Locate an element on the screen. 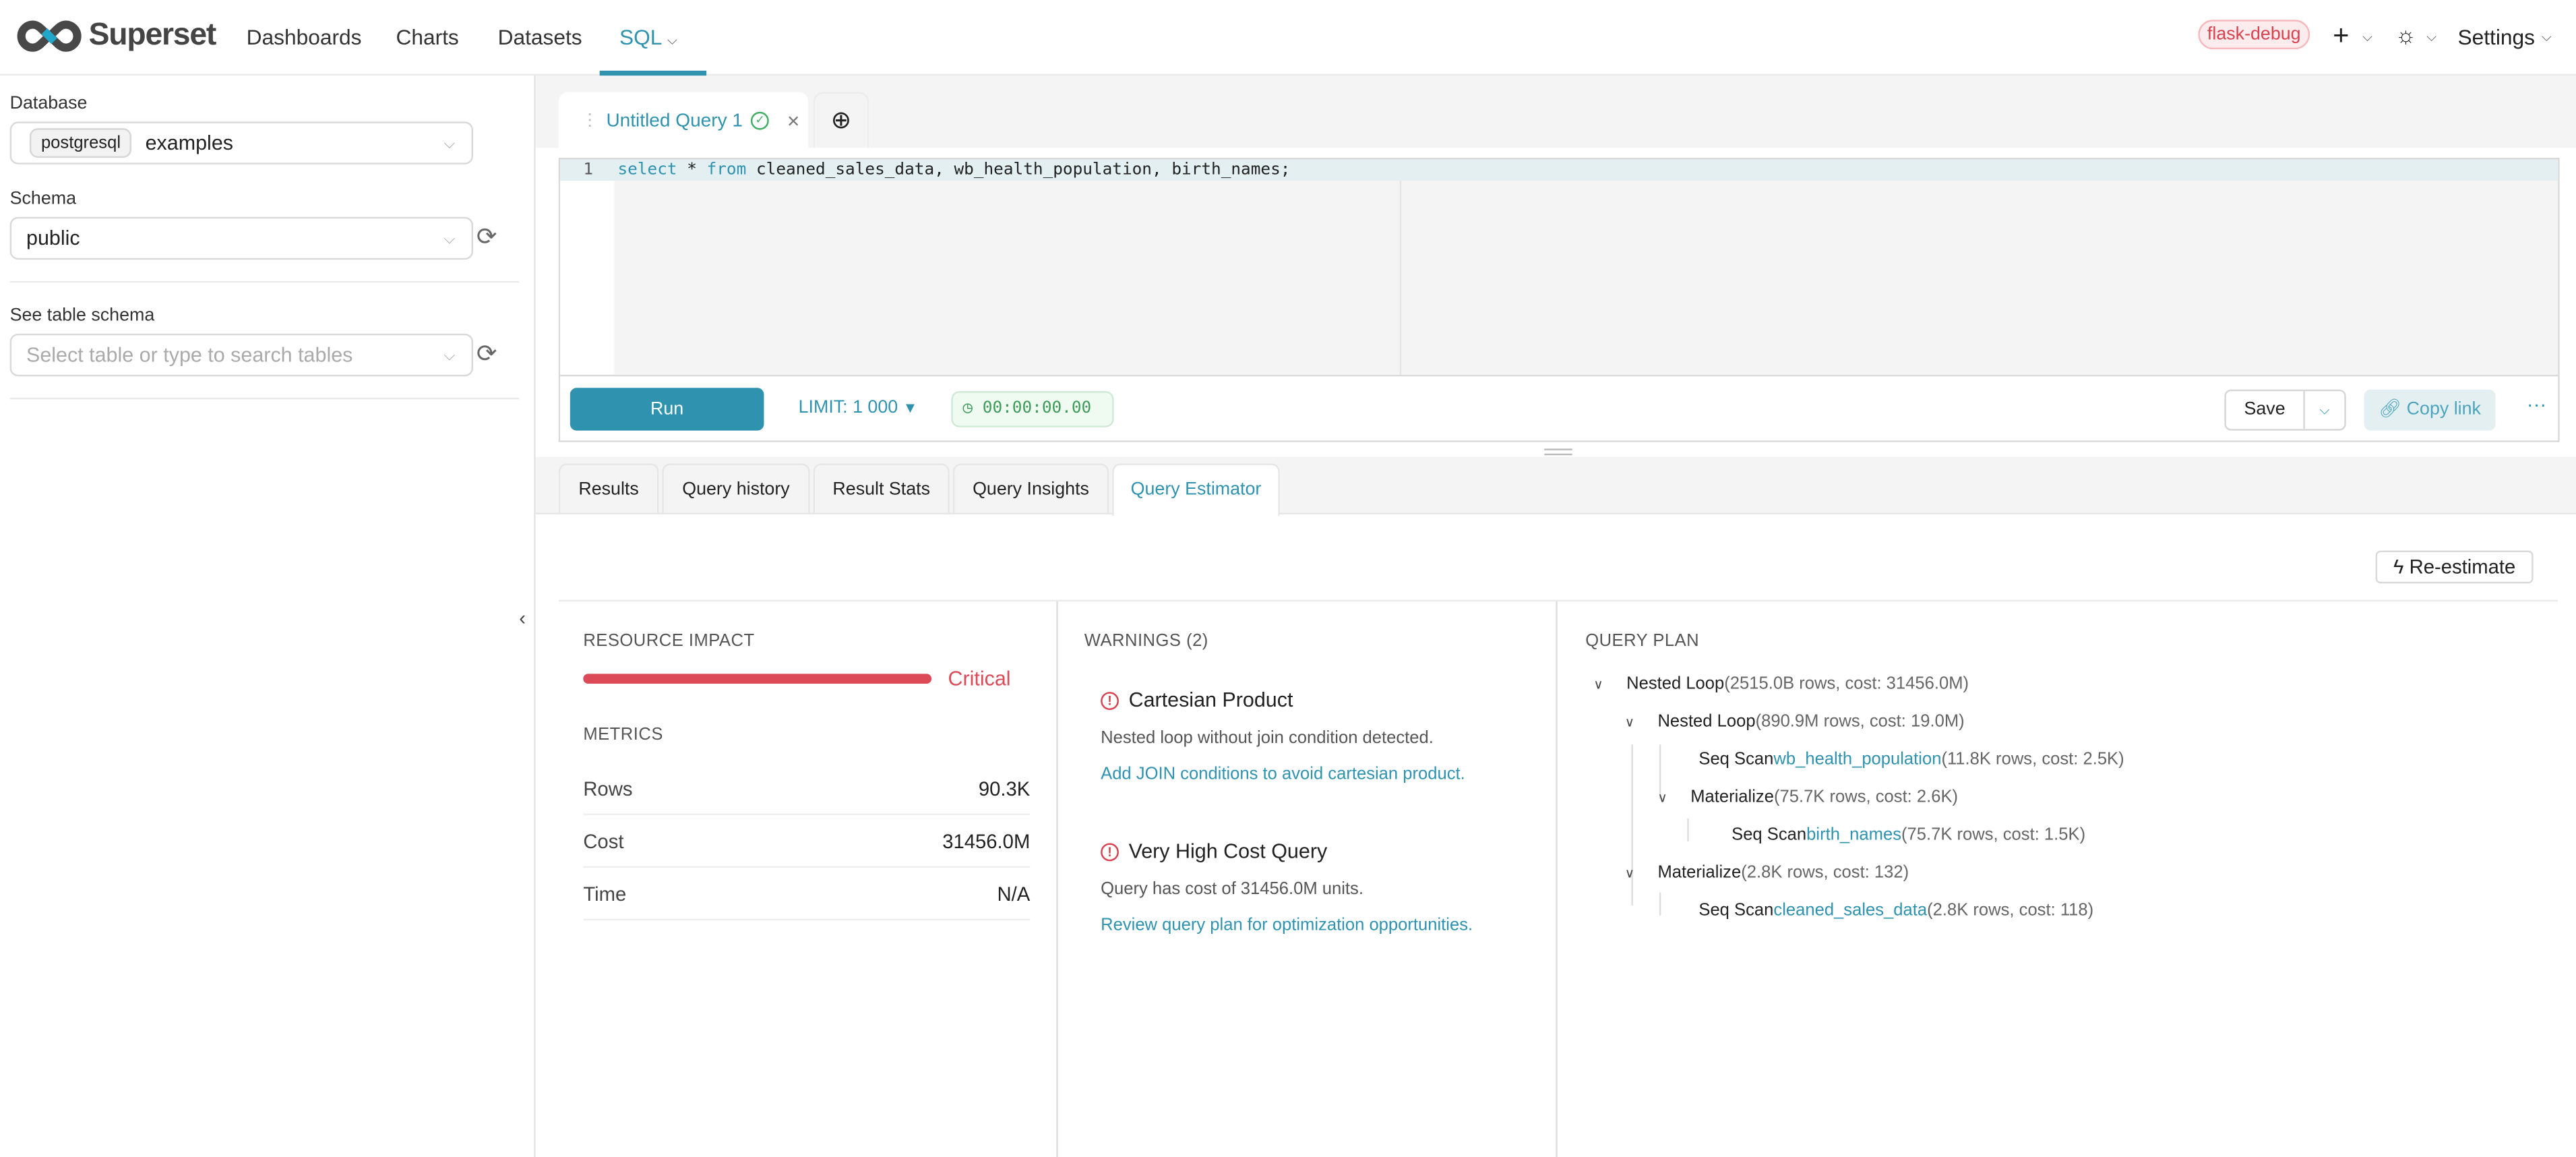 This screenshot has height=1157, width=2576. nav-datasets: Datasets is located at coordinates (540, 37).